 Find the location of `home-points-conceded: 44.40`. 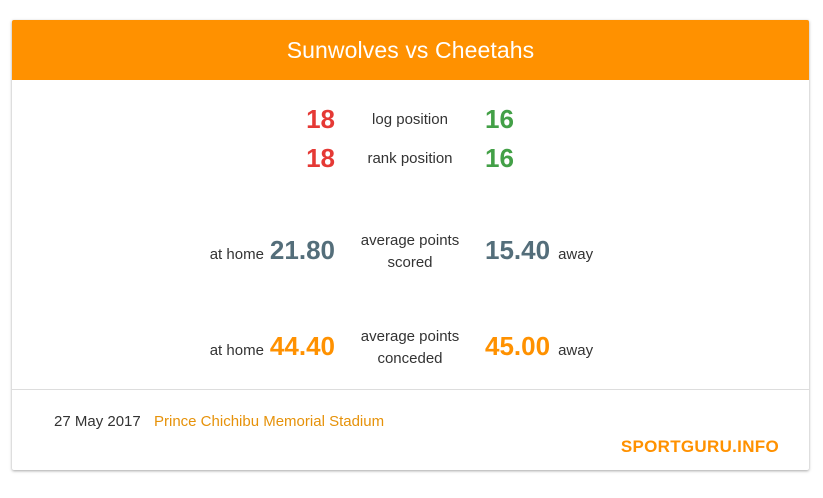

home-points-conceded: 44.40 is located at coordinates (302, 346).